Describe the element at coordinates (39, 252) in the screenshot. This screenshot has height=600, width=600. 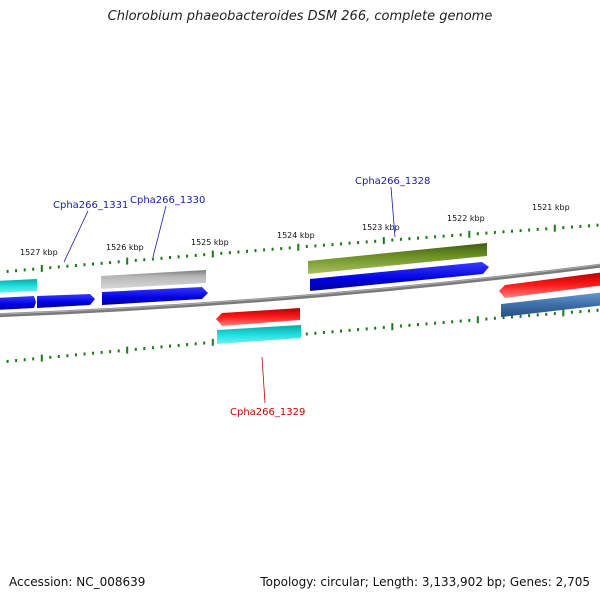
I see `kbp-label-1527: 1527 kbp` at that location.